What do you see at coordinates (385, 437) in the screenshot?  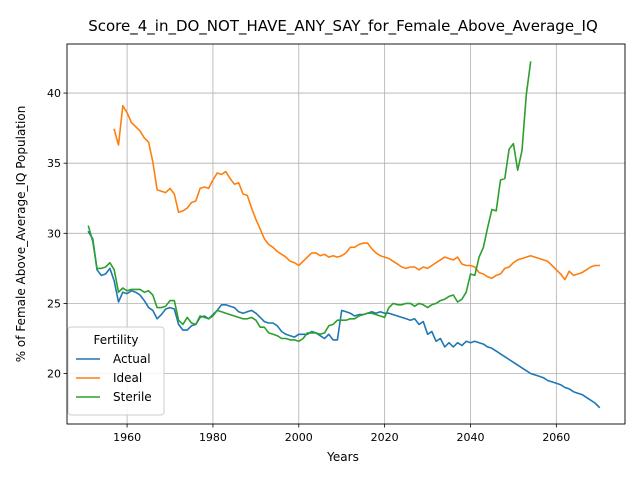 I see `x-tick-label: 2020` at bounding box center [385, 437].